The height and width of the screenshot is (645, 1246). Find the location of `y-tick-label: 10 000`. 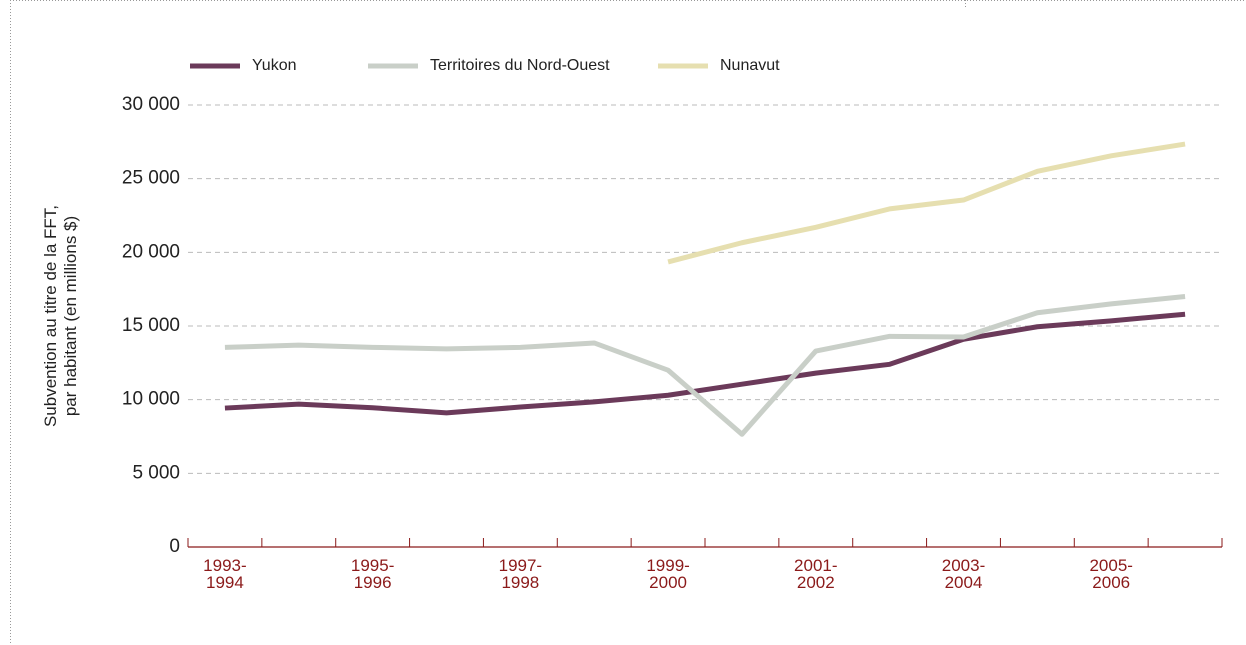

y-tick-label: 10 000 is located at coordinates (151, 399).